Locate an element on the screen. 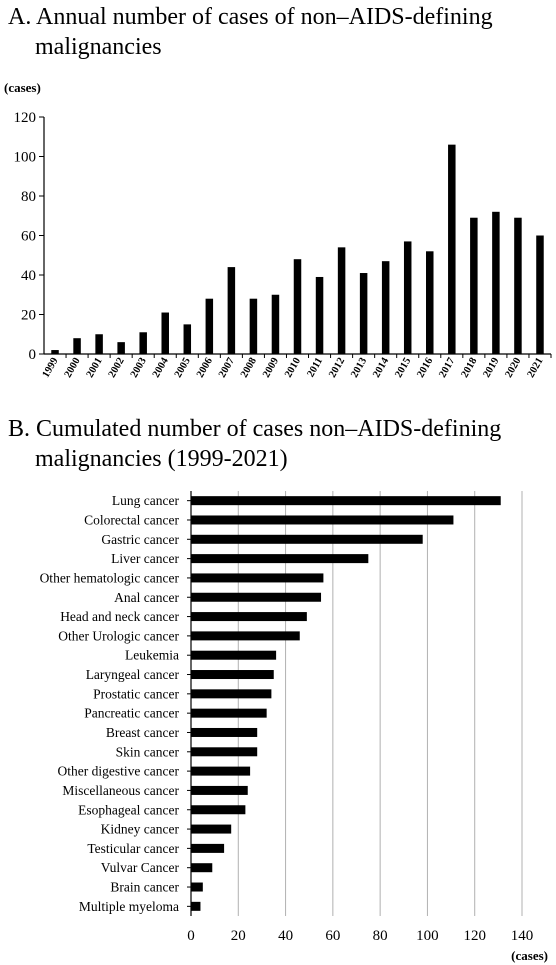  chart-b-bar-lung-cancer is located at coordinates (346, 501).